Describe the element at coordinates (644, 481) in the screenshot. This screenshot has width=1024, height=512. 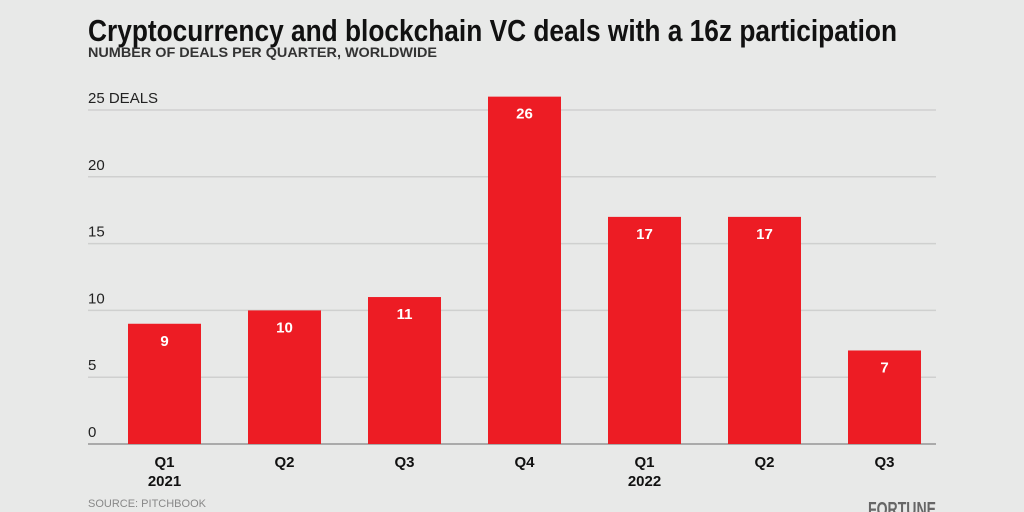
I see `x-year-label: 2022` at that location.